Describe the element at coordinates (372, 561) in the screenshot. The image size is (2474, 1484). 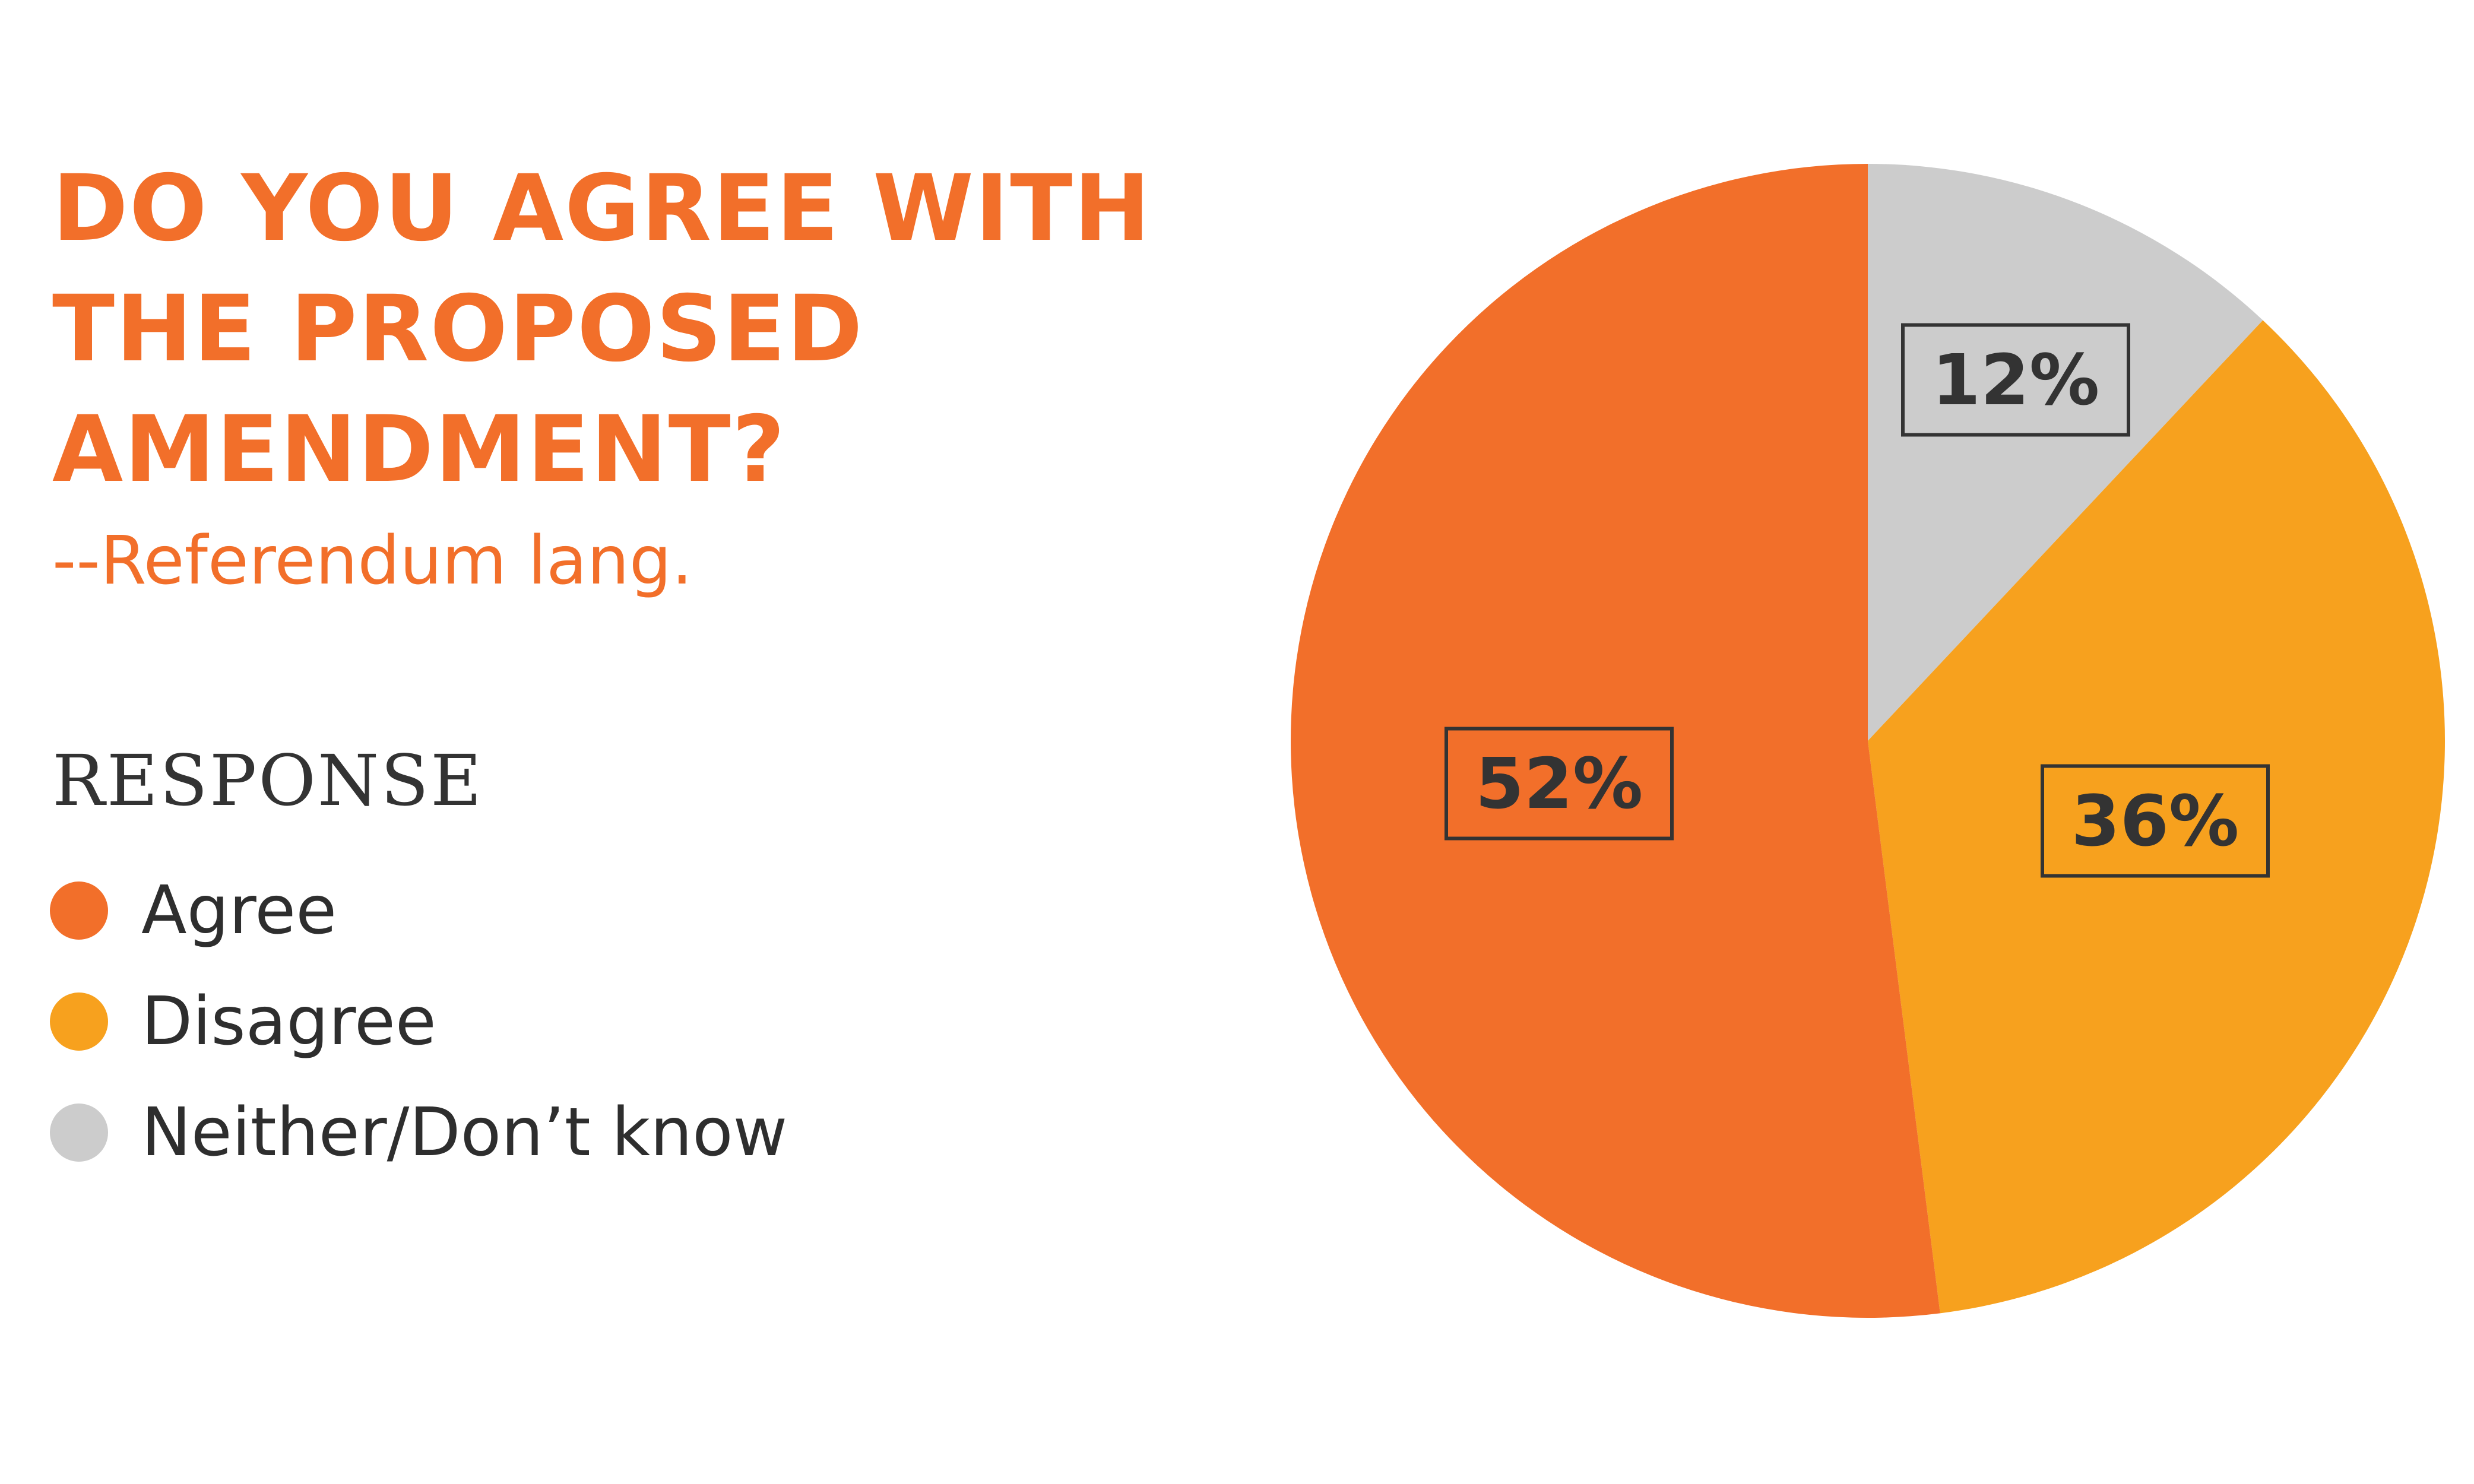
I see `chart-subtitle: --Referendum lang.` at that location.